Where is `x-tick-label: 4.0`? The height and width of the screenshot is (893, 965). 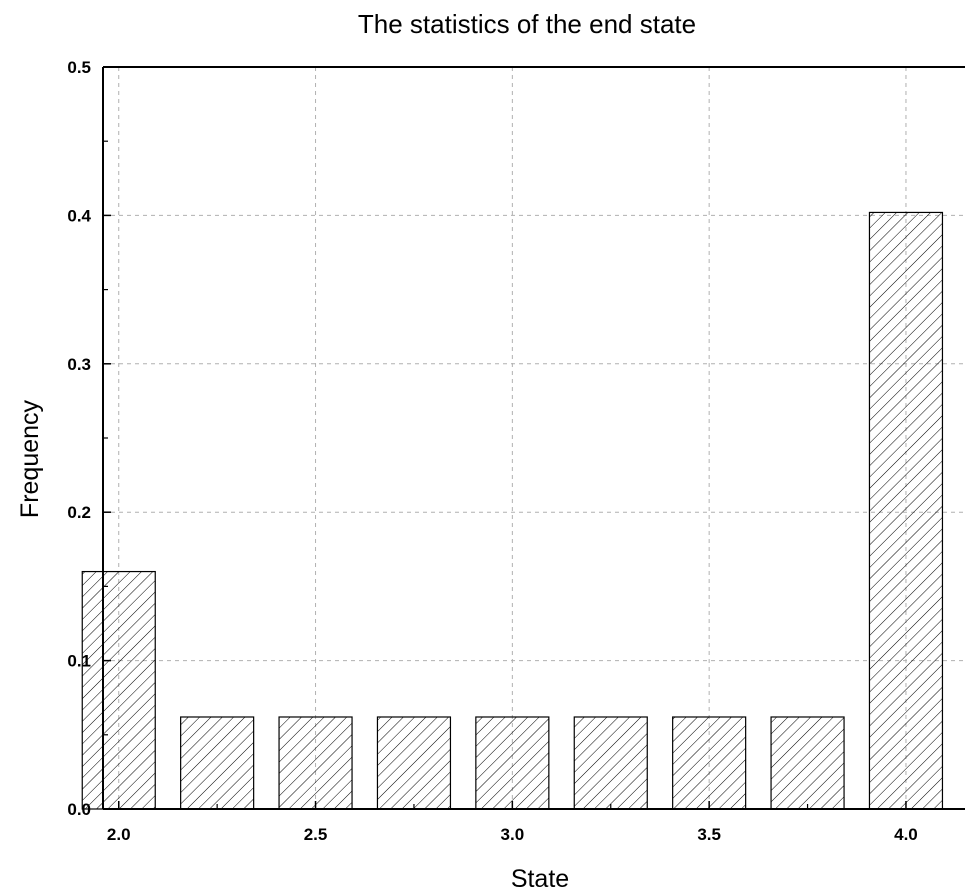 x-tick-label: 4.0 is located at coordinates (906, 834).